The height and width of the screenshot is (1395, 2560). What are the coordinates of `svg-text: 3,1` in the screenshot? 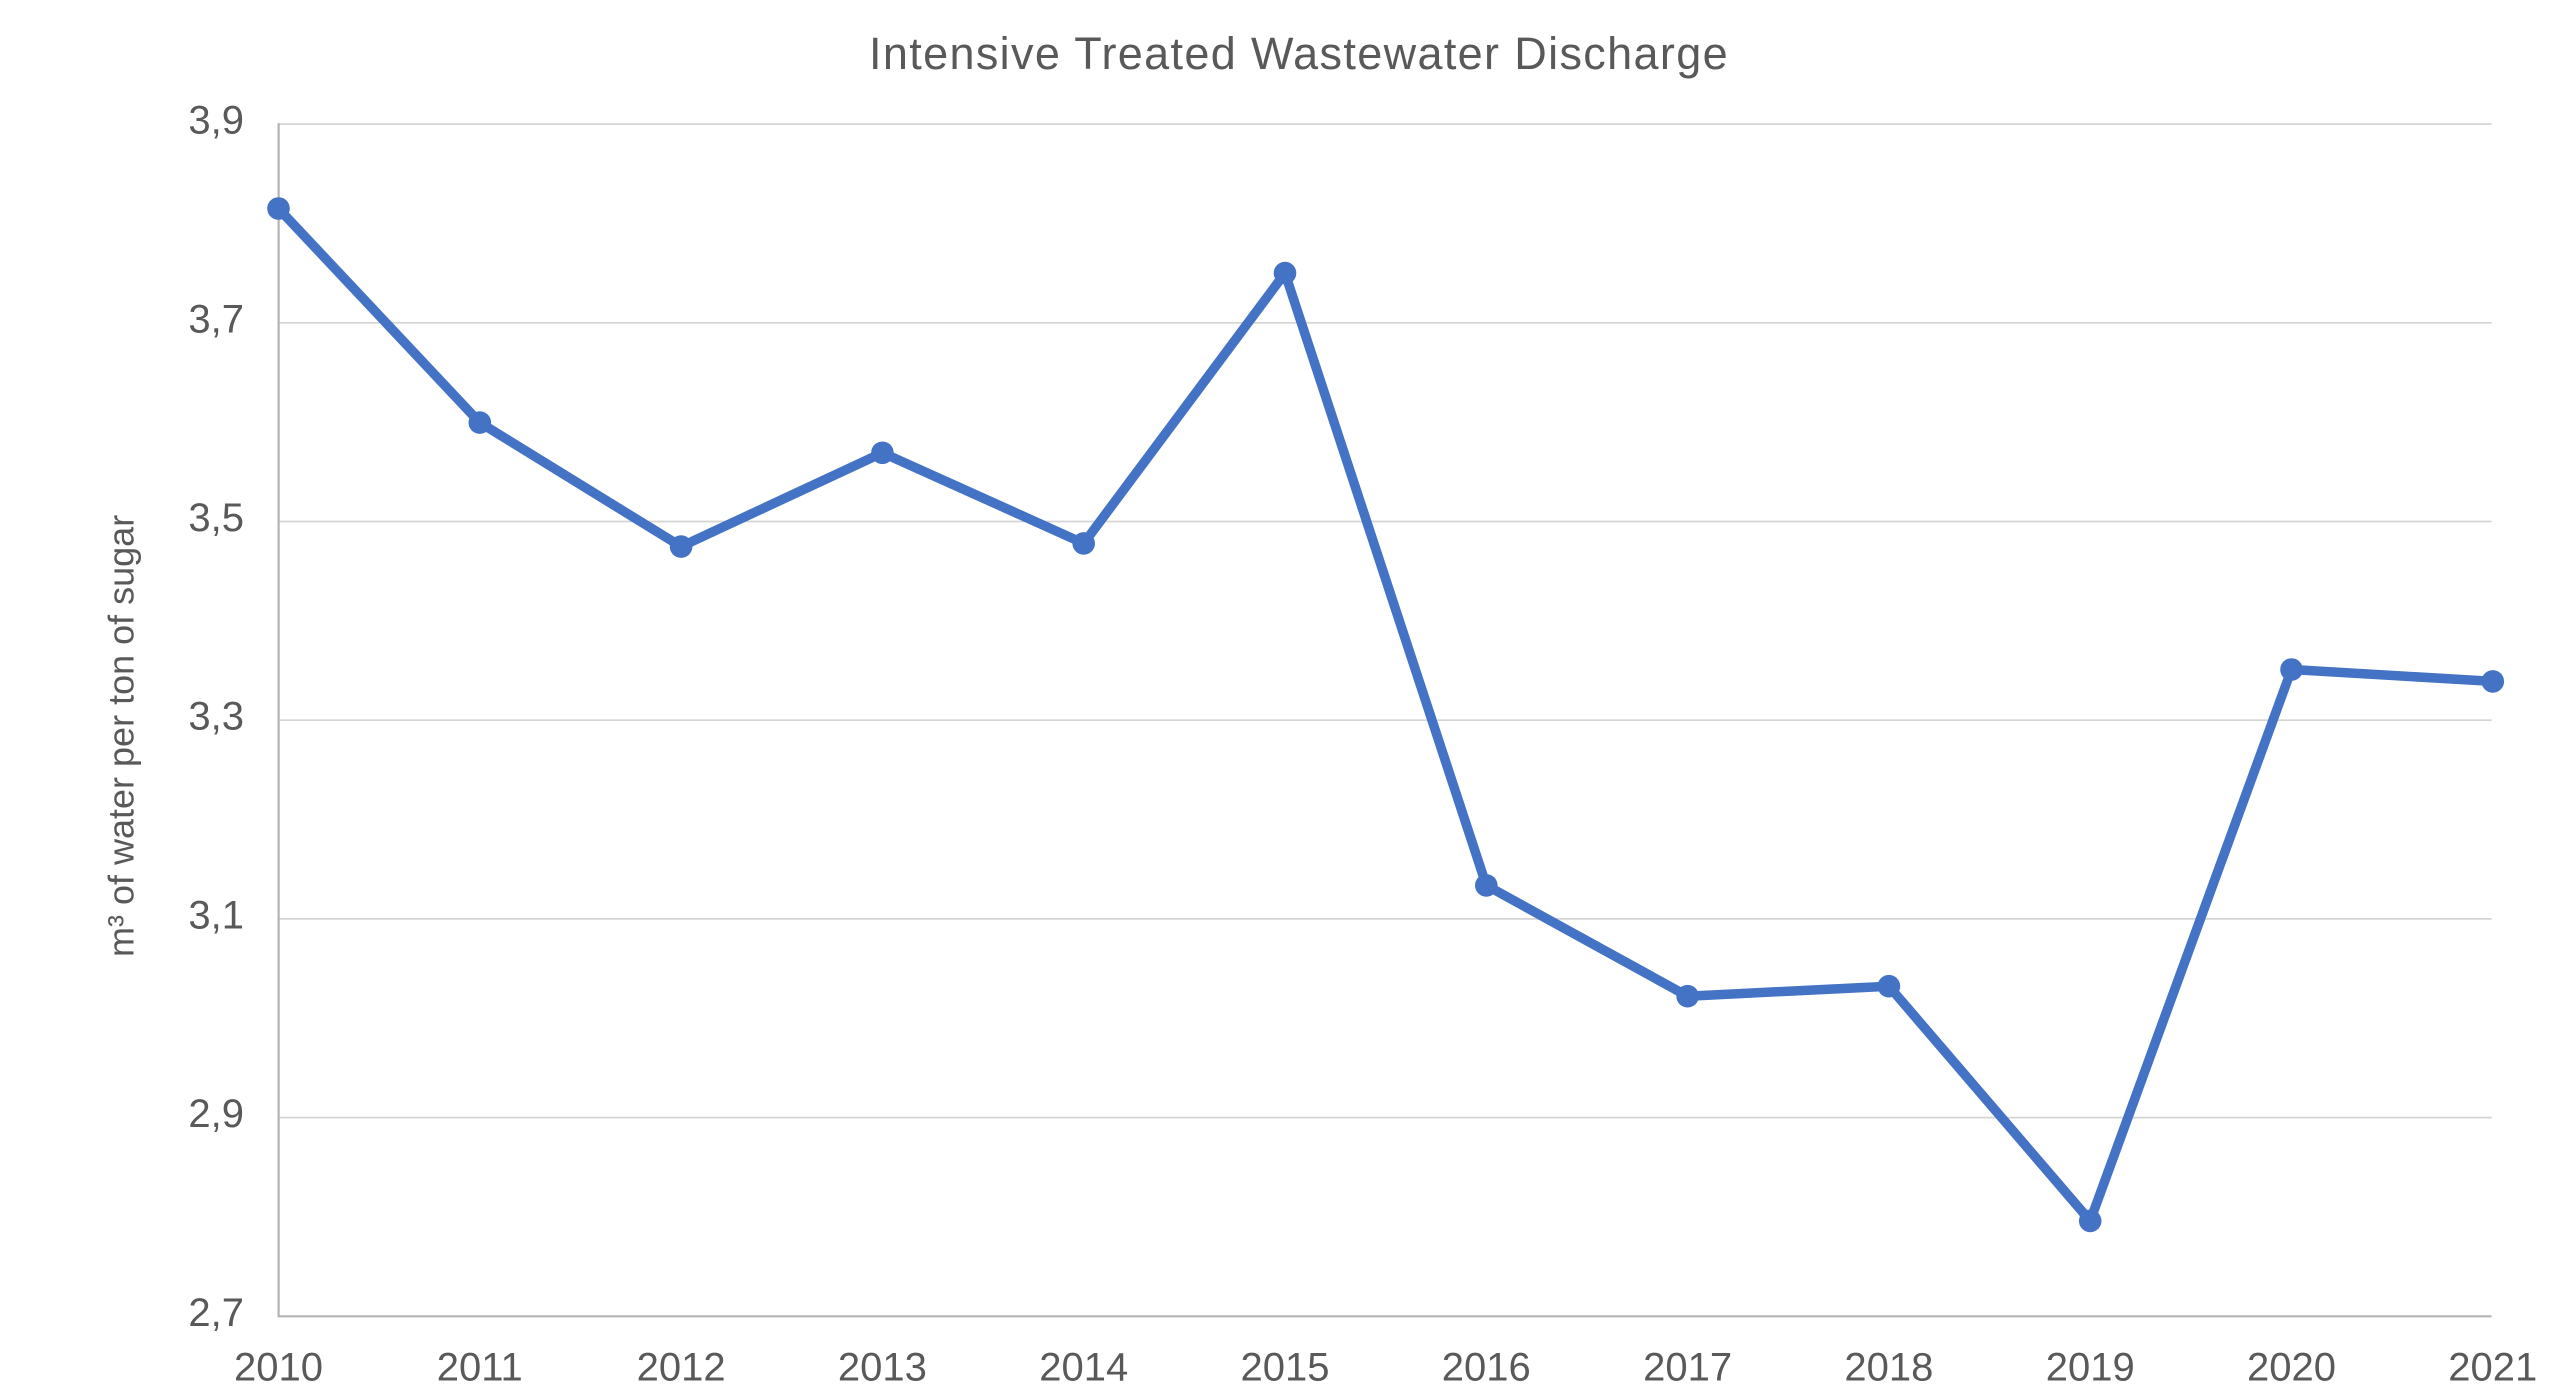 It's located at (216, 915).